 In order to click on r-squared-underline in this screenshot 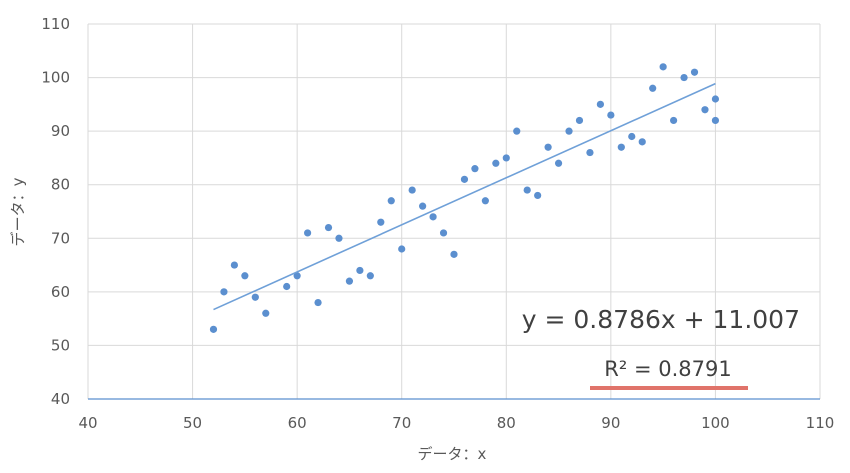, I will do `click(669, 388)`.